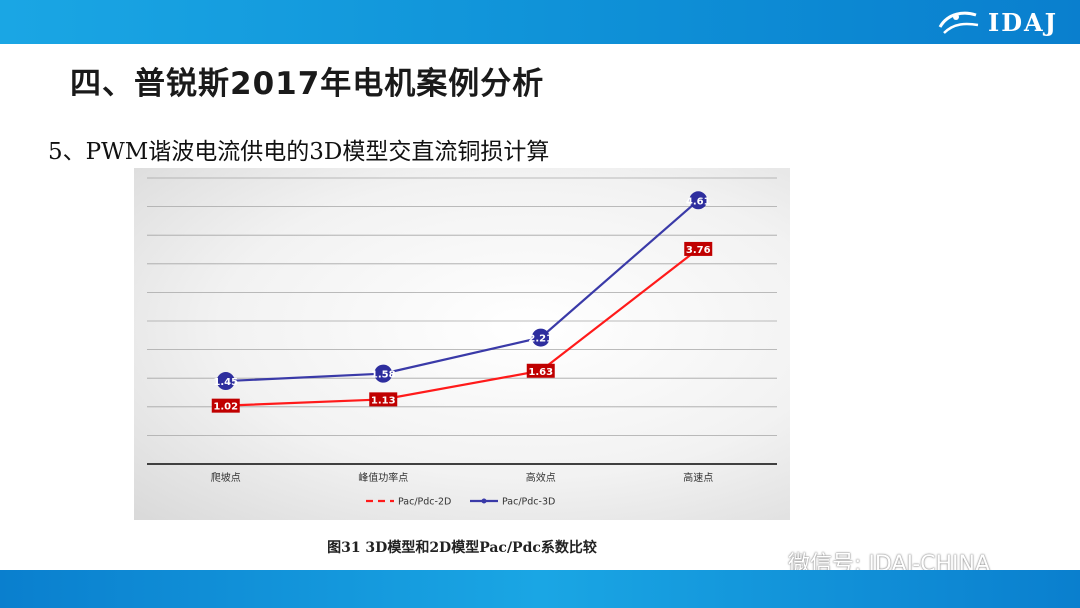 Image resolution: width=1080 pixels, height=608 pixels. I want to click on legend-label: Pac/Pdc-3D, so click(528, 502).